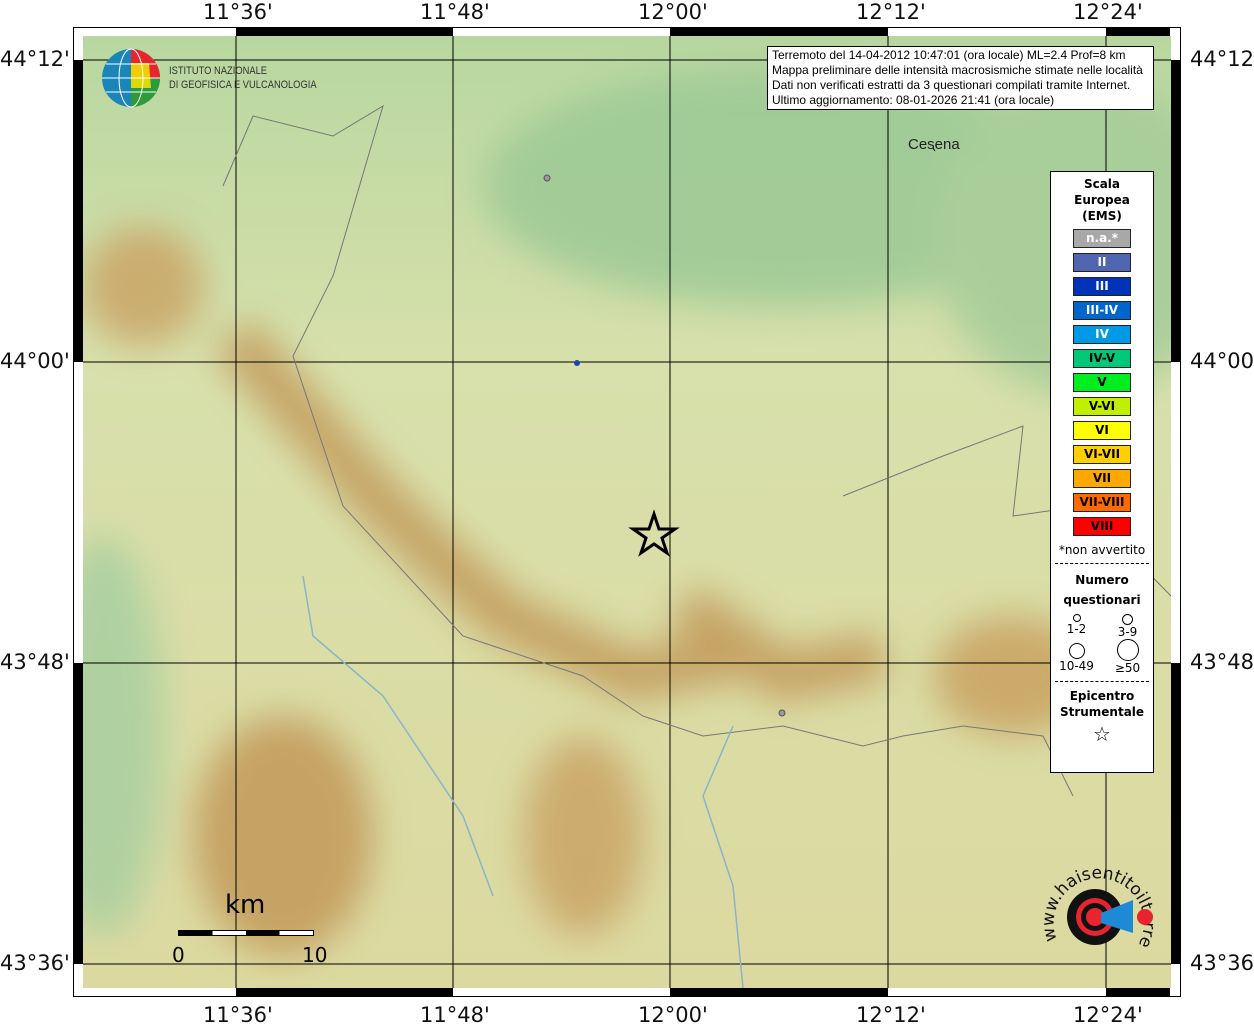 The image size is (1254, 1027). Describe the element at coordinates (1102, 696) in the screenshot. I see `legend-epi-title: Epicentro` at that location.